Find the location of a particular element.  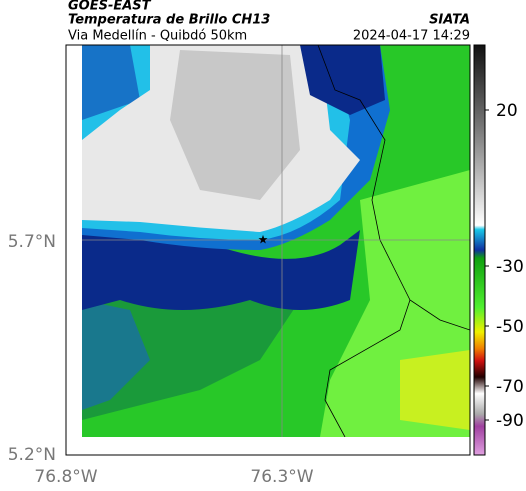

lon-tick-label: 76.3°W is located at coordinates (281, 477).